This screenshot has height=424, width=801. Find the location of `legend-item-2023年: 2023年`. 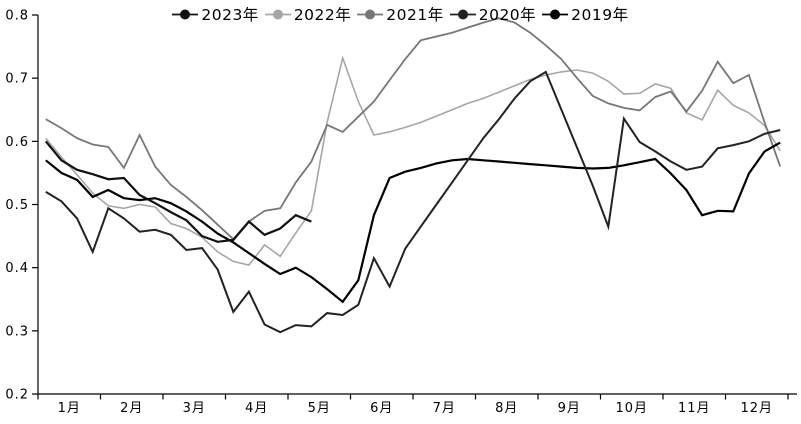

legend-item-2023年: 2023年 is located at coordinates (215, 14).